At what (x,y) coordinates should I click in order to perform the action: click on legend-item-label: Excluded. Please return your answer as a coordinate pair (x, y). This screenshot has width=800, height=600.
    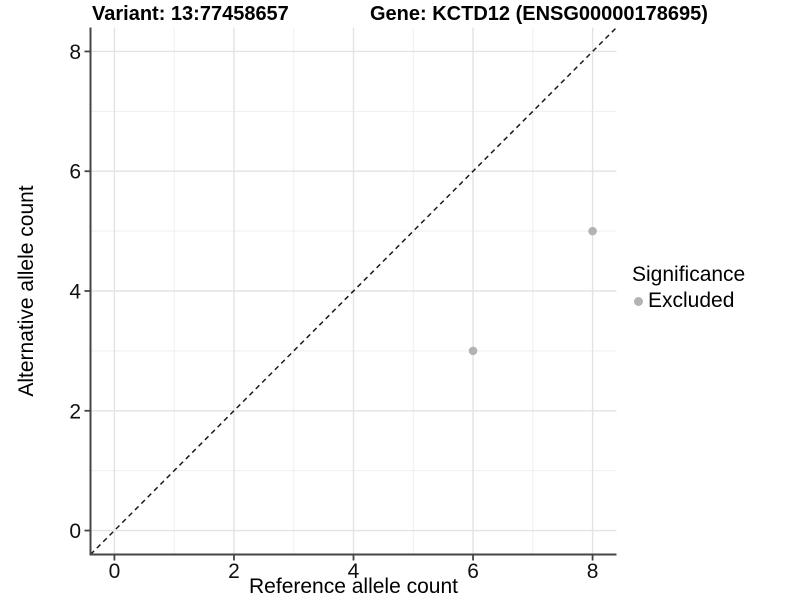
    Looking at the image, I should click on (691, 301).